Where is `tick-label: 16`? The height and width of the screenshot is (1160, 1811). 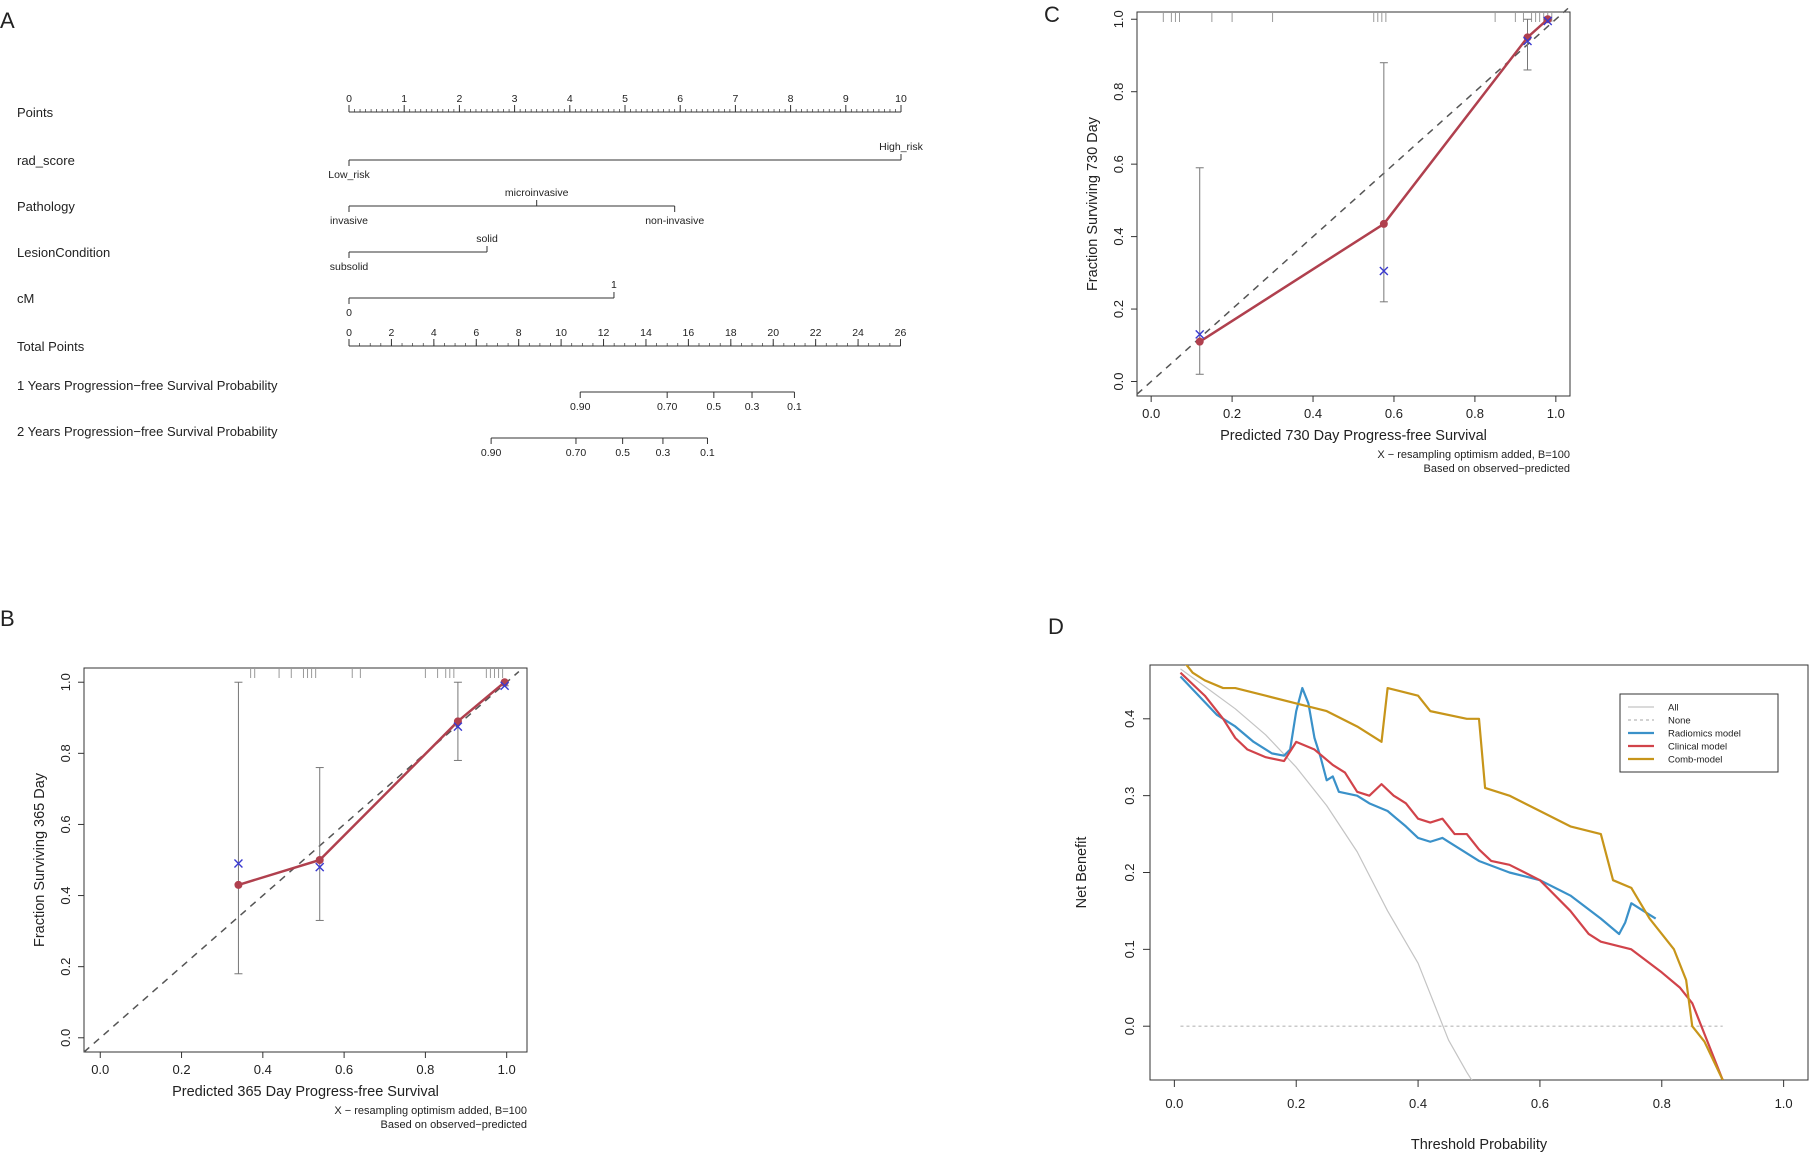
tick-label: 16 is located at coordinates (689, 333).